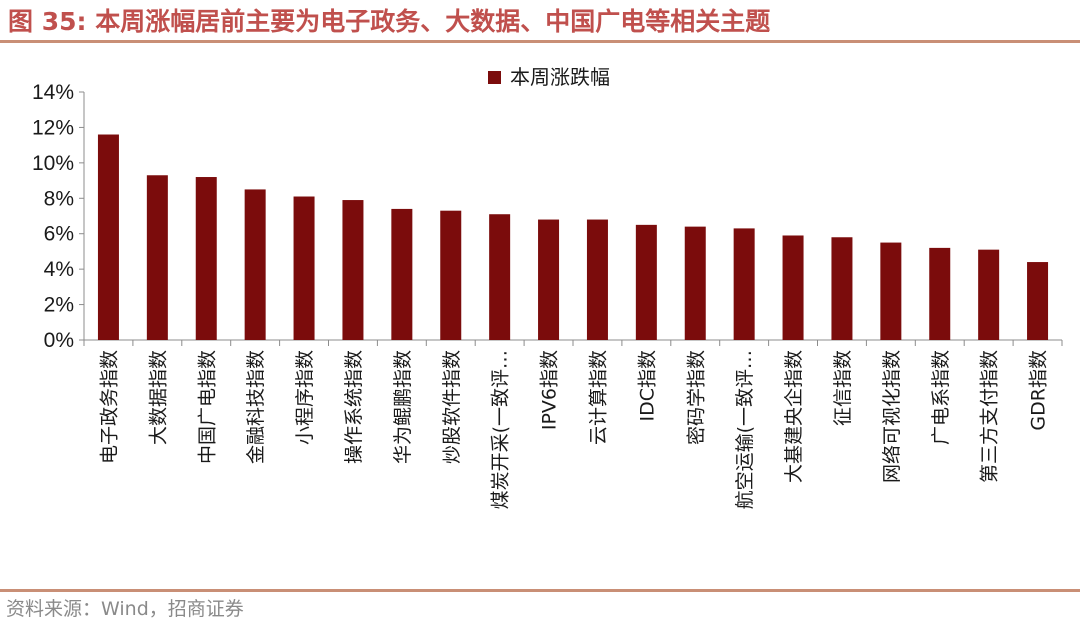 The width and height of the screenshot is (1080, 624). Describe the element at coordinates (53, 92) in the screenshot. I see `y-tick-label: 14%` at that location.